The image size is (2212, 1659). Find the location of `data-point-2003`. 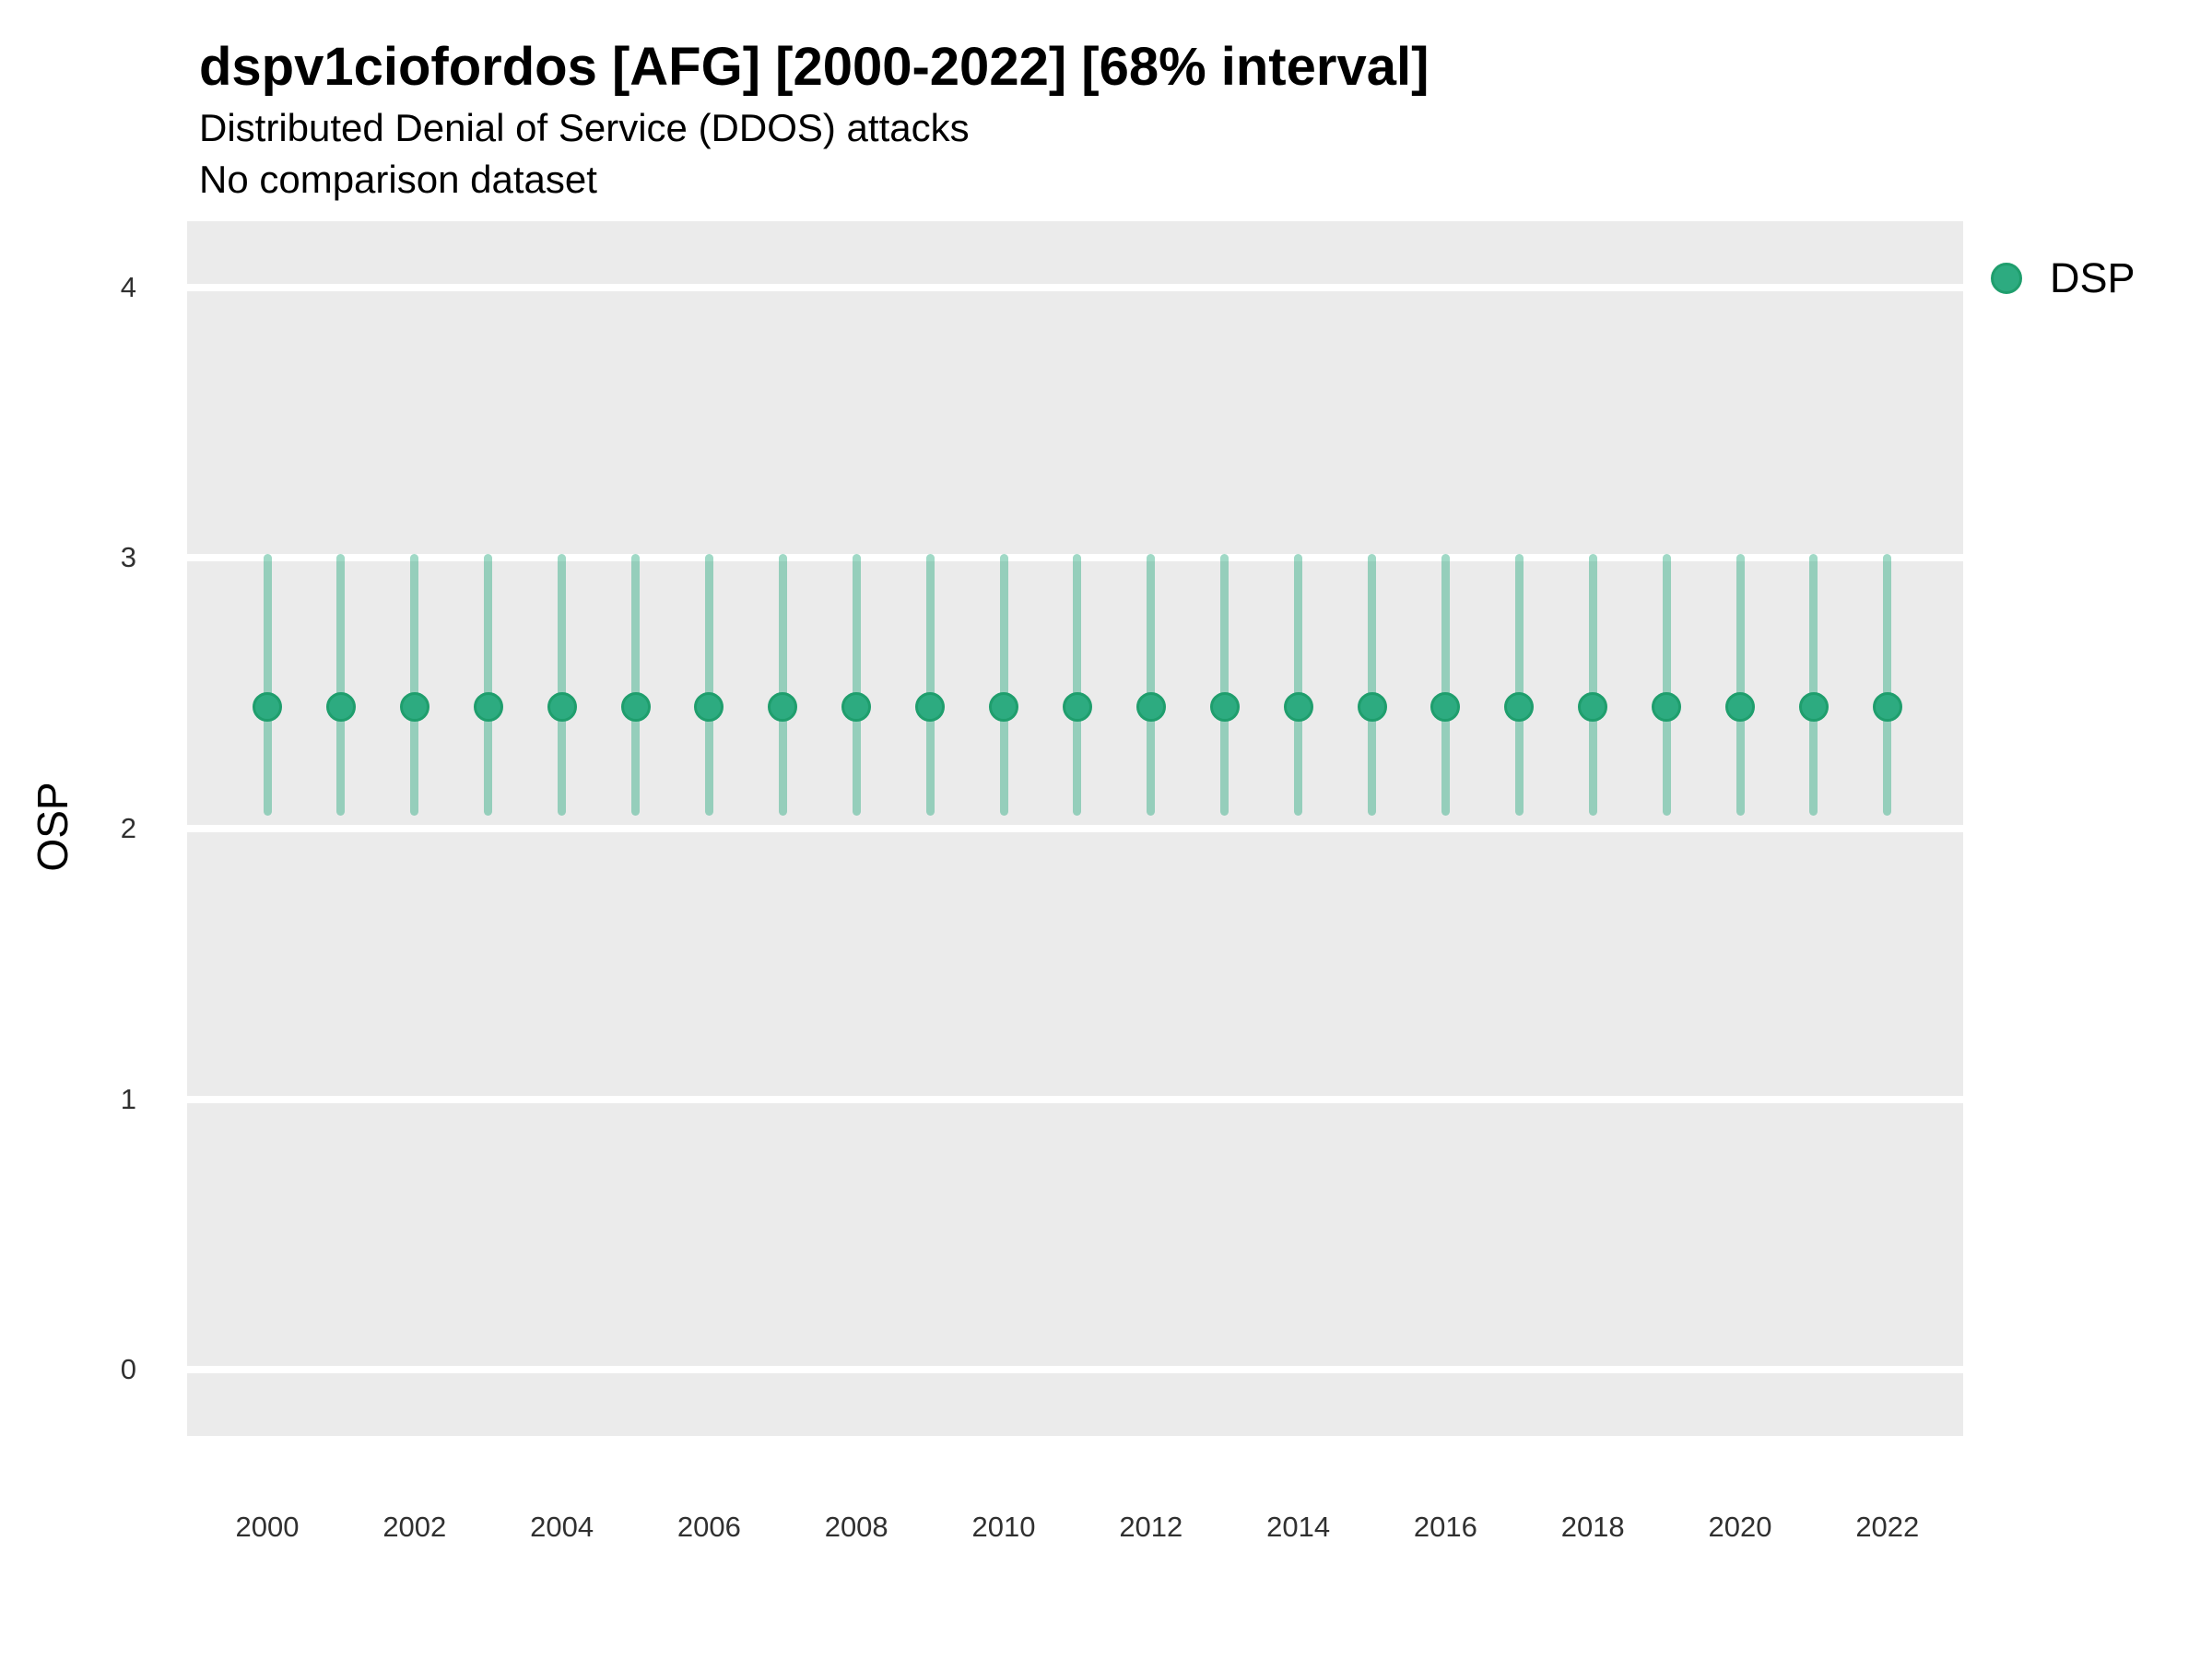

data-point-2003 is located at coordinates (488, 706).